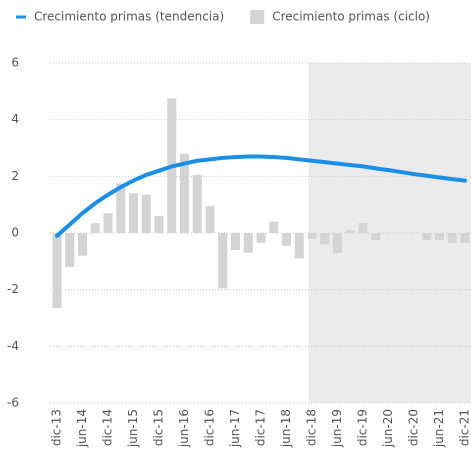 The height and width of the screenshot is (453, 471). What do you see at coordinates (15, 63) in the screenshot?
I see `y-tick-label: 6` at bounding box center [15, 63].